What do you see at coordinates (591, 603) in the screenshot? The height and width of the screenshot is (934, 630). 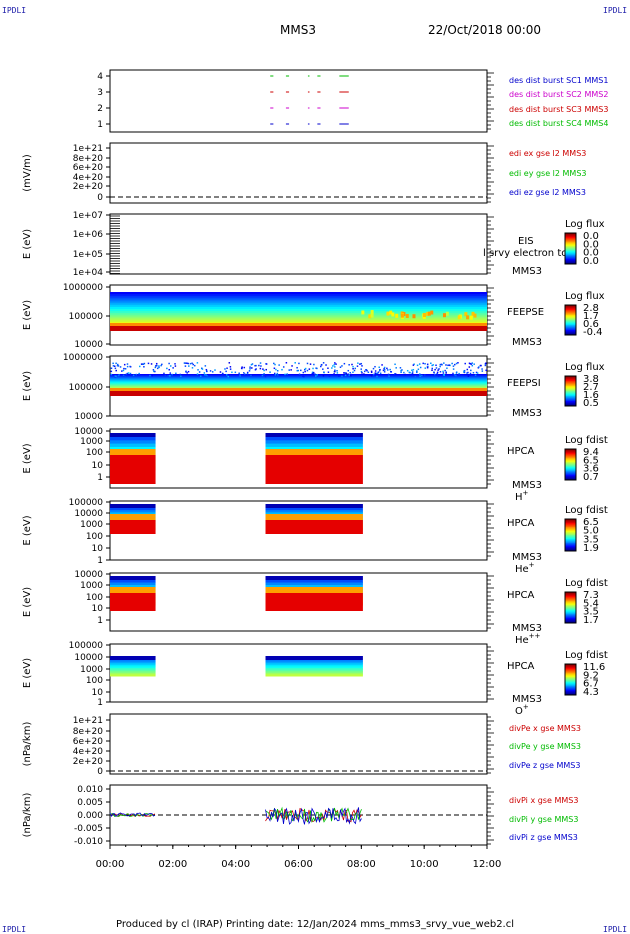 I see `colorbar-tick-hpca_hepp-1: 5.4` at bounding box center [591, 603].